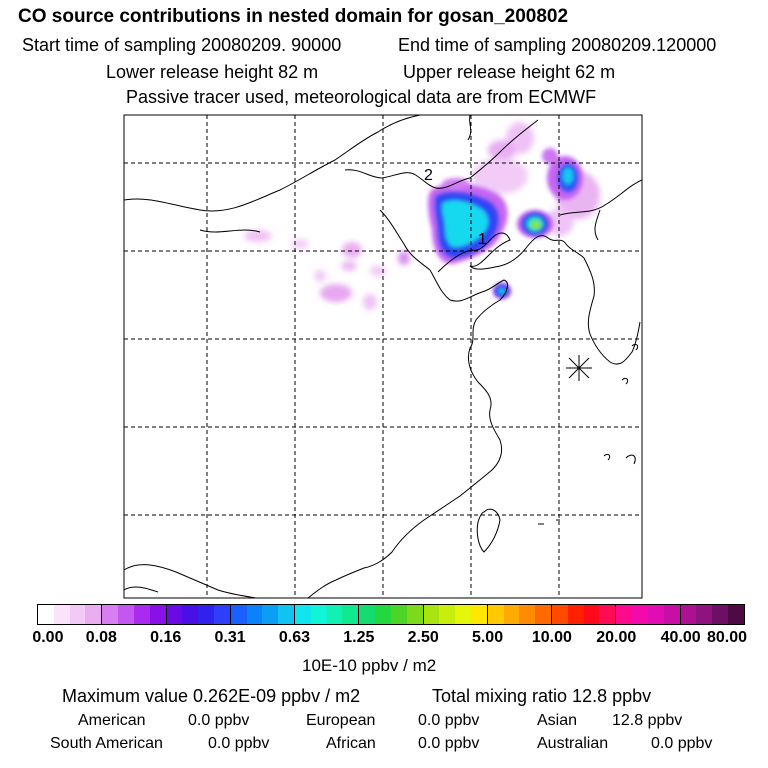 The height and width of the screenshot is (768, 768). Describe the element at coordinates (182, 45) in the screenshot. I see `start-time: Start time of sampling 20080209. 90000` at that location.